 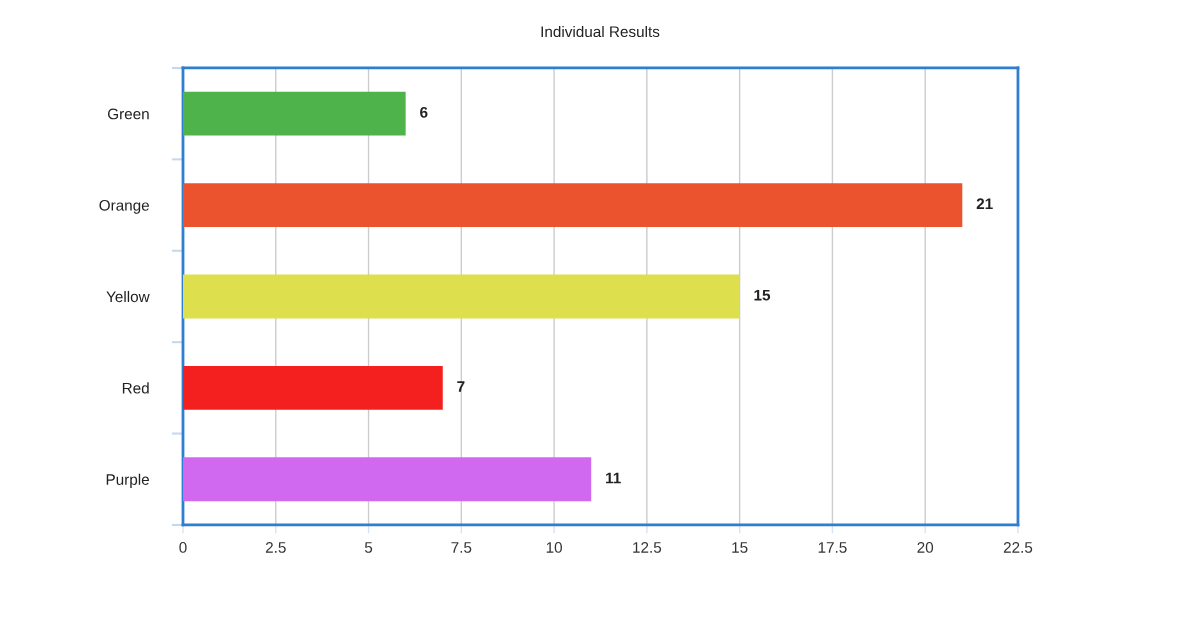 What do you see at coordinates (127, 480) in the screenshot?
I see `y-tick-label: Purple` at bounding box center [127, 480].